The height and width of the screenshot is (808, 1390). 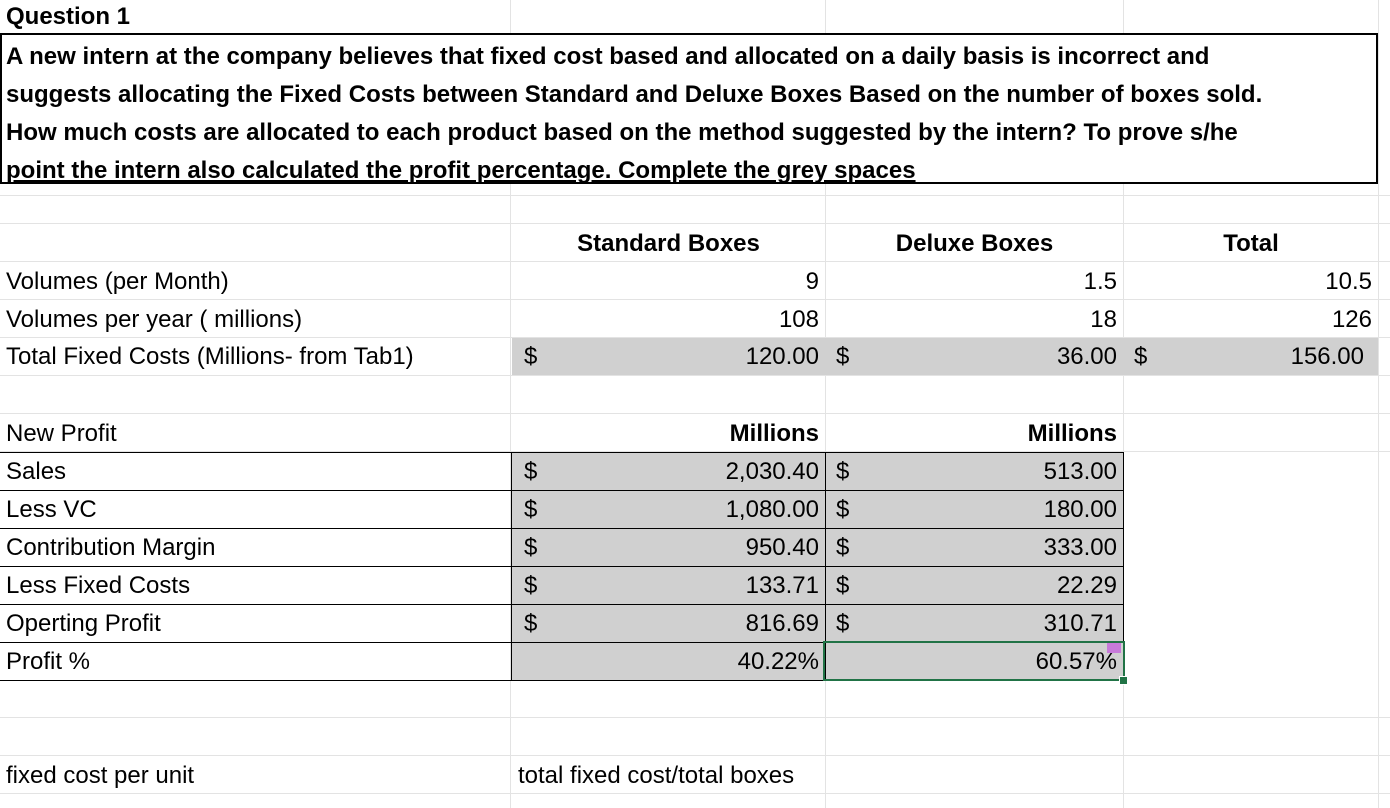 I want to click on volumes-month-total: 10.5, so click(x=1348, y=281).